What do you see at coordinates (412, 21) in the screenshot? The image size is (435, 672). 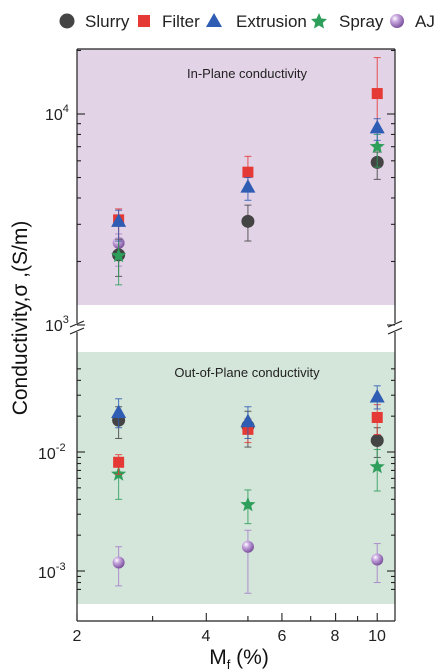 I see `legend-item-aj: AJ` at bounding box center [412, 21].